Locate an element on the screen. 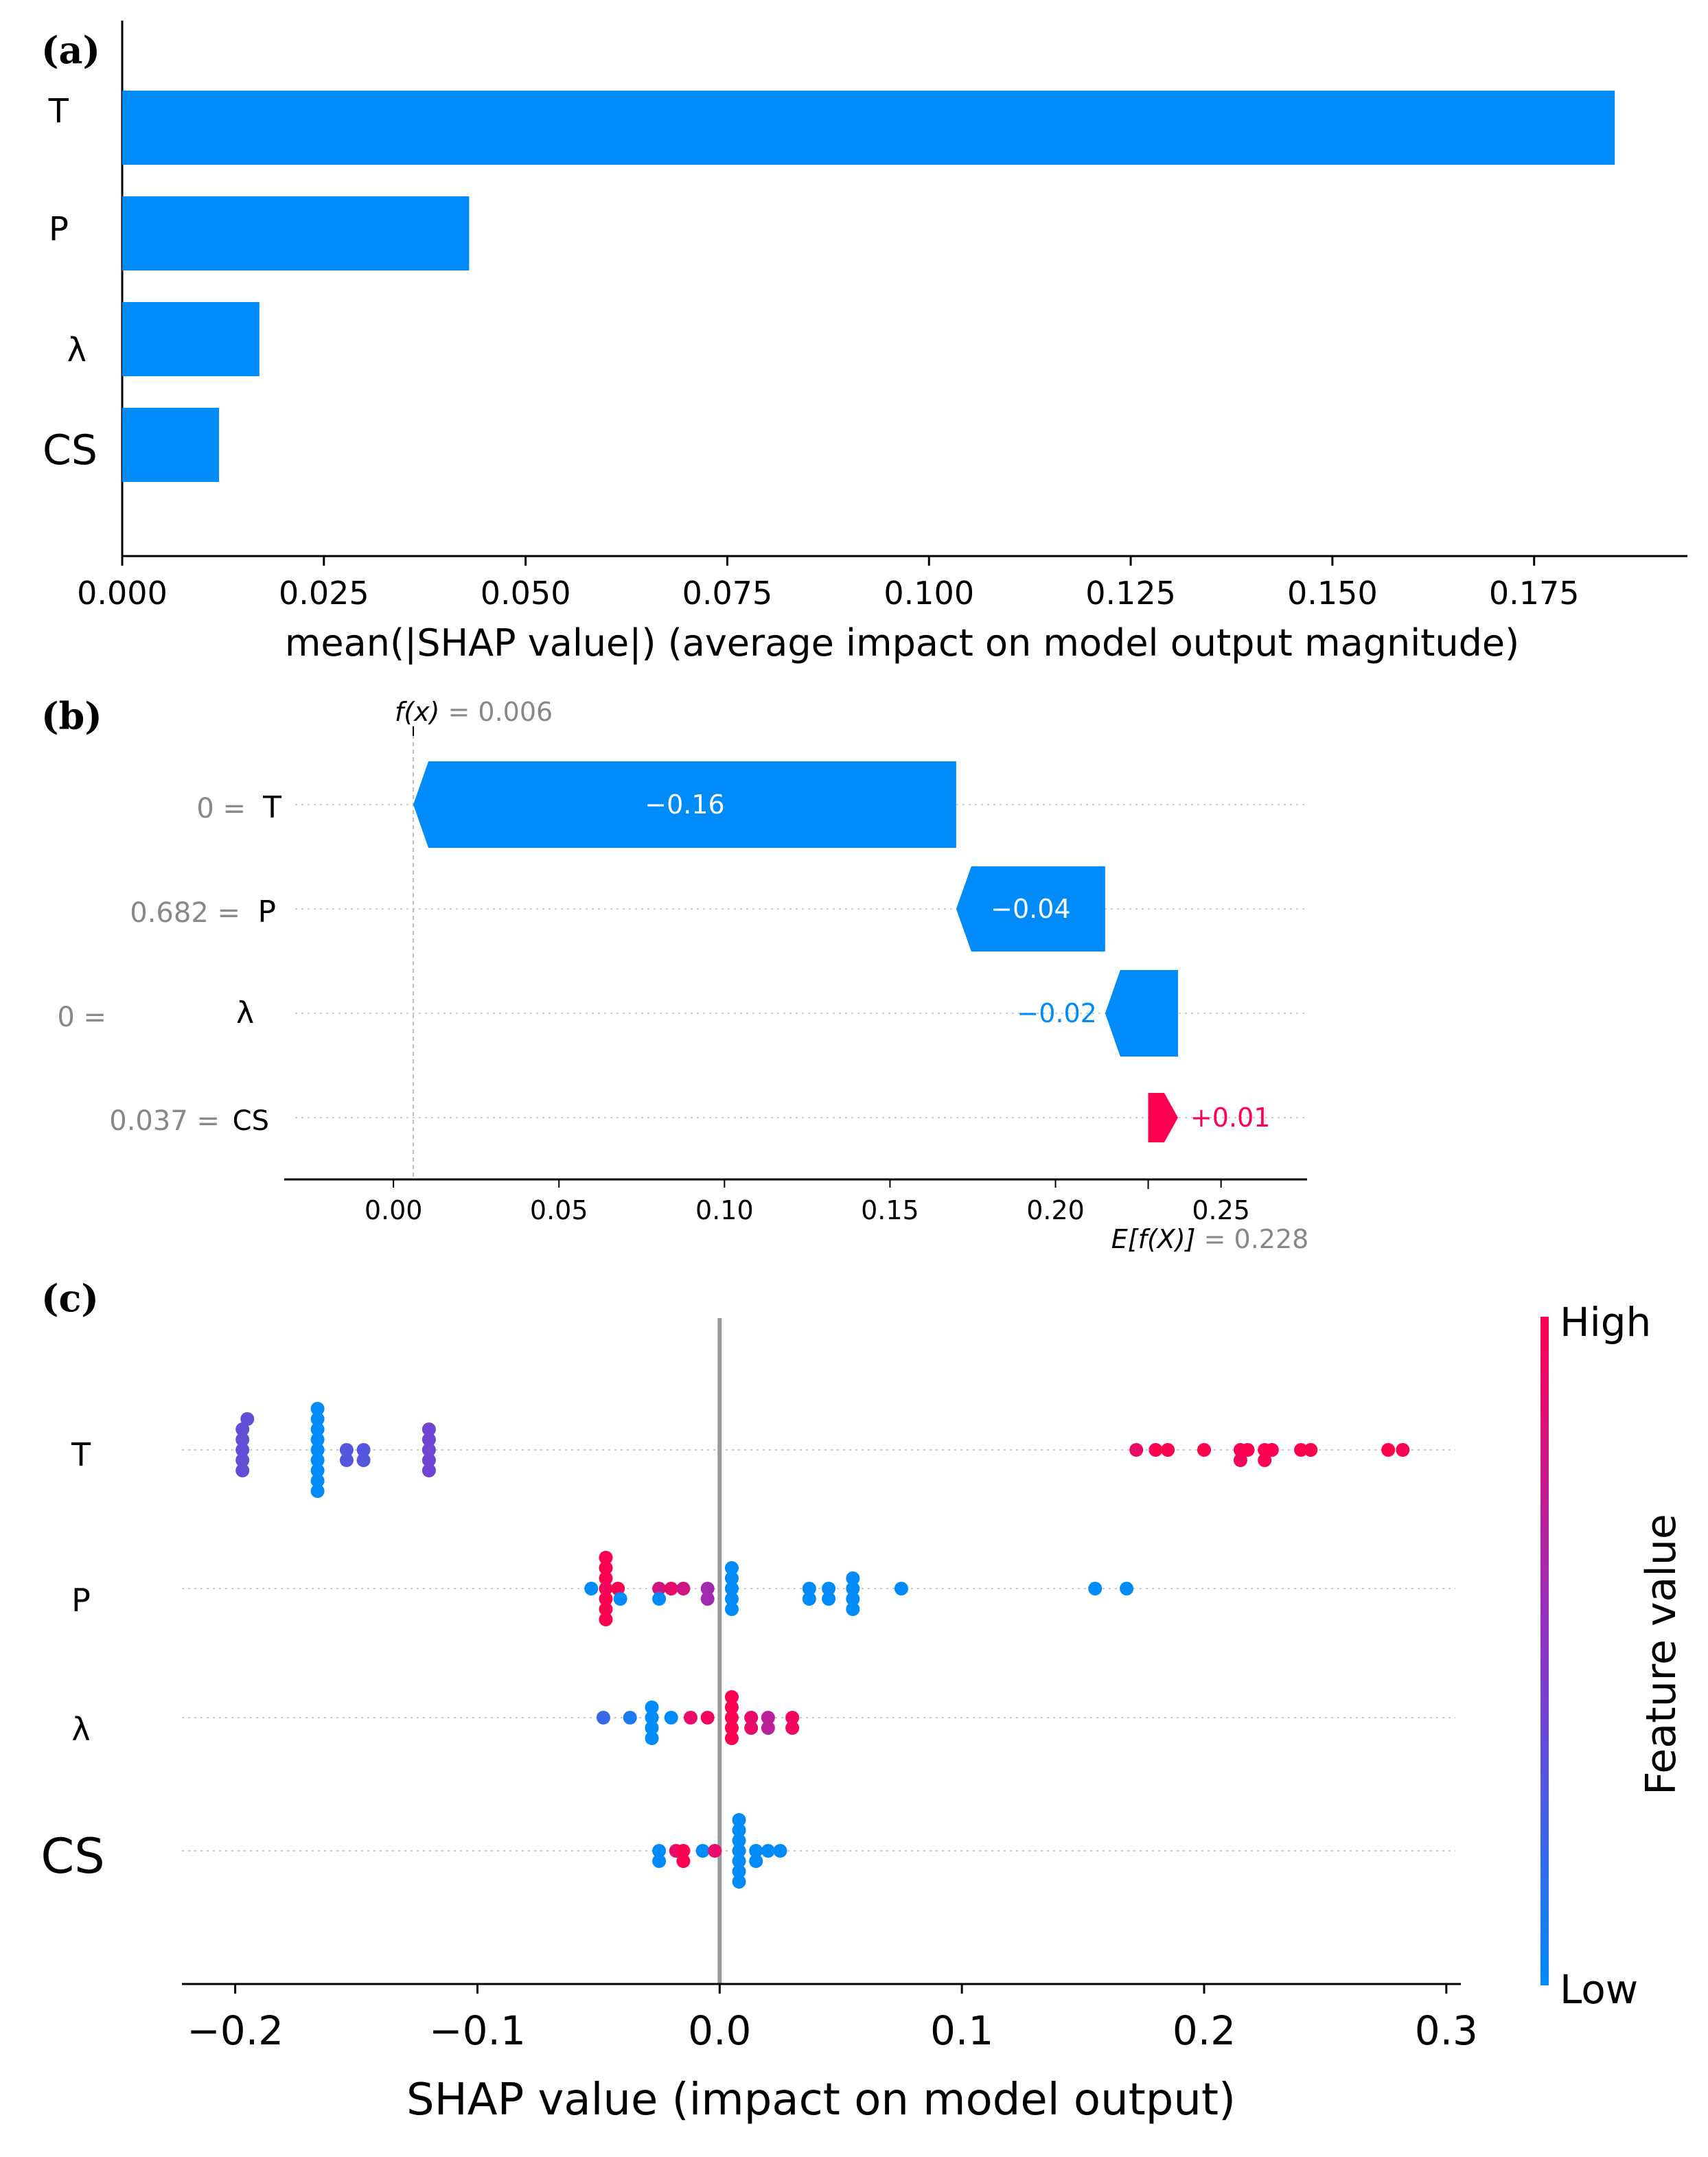 The height and width of the screenshot is (2157, 1708). waterfall-feature-lambda: λ is located at coordinates (245, 1013).